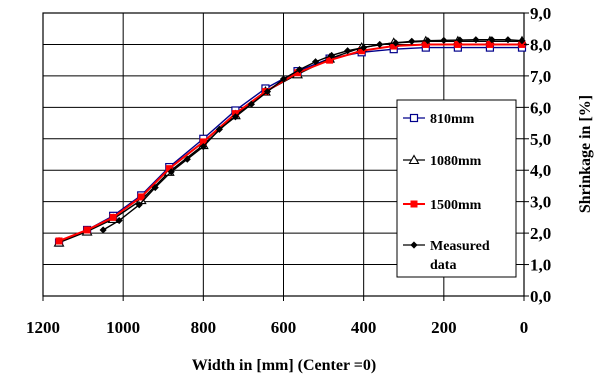 The width and height of the screenshot is (600, 378). I want to click on y-tick-label-2: 2,0, so click(540, 233).